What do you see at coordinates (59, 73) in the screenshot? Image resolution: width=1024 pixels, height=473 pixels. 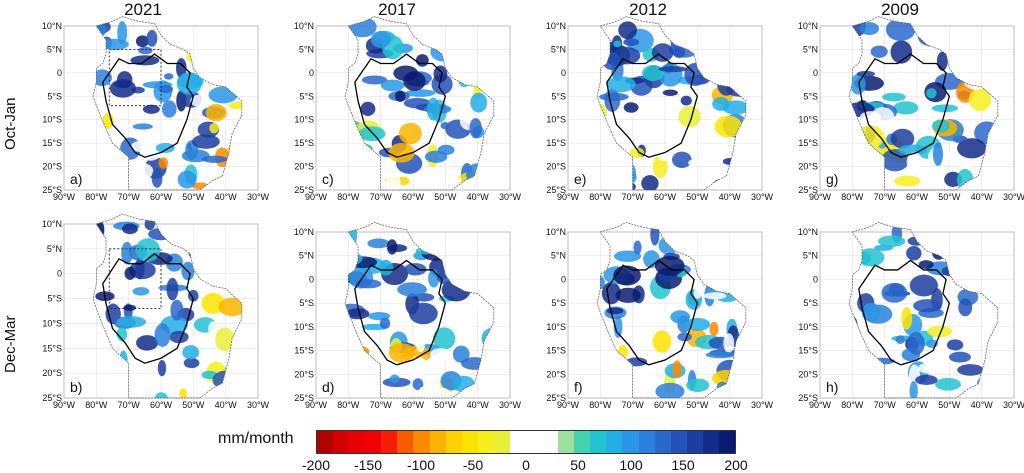 I see `lat-tick-label: 0` at bounding box center [59, 73].